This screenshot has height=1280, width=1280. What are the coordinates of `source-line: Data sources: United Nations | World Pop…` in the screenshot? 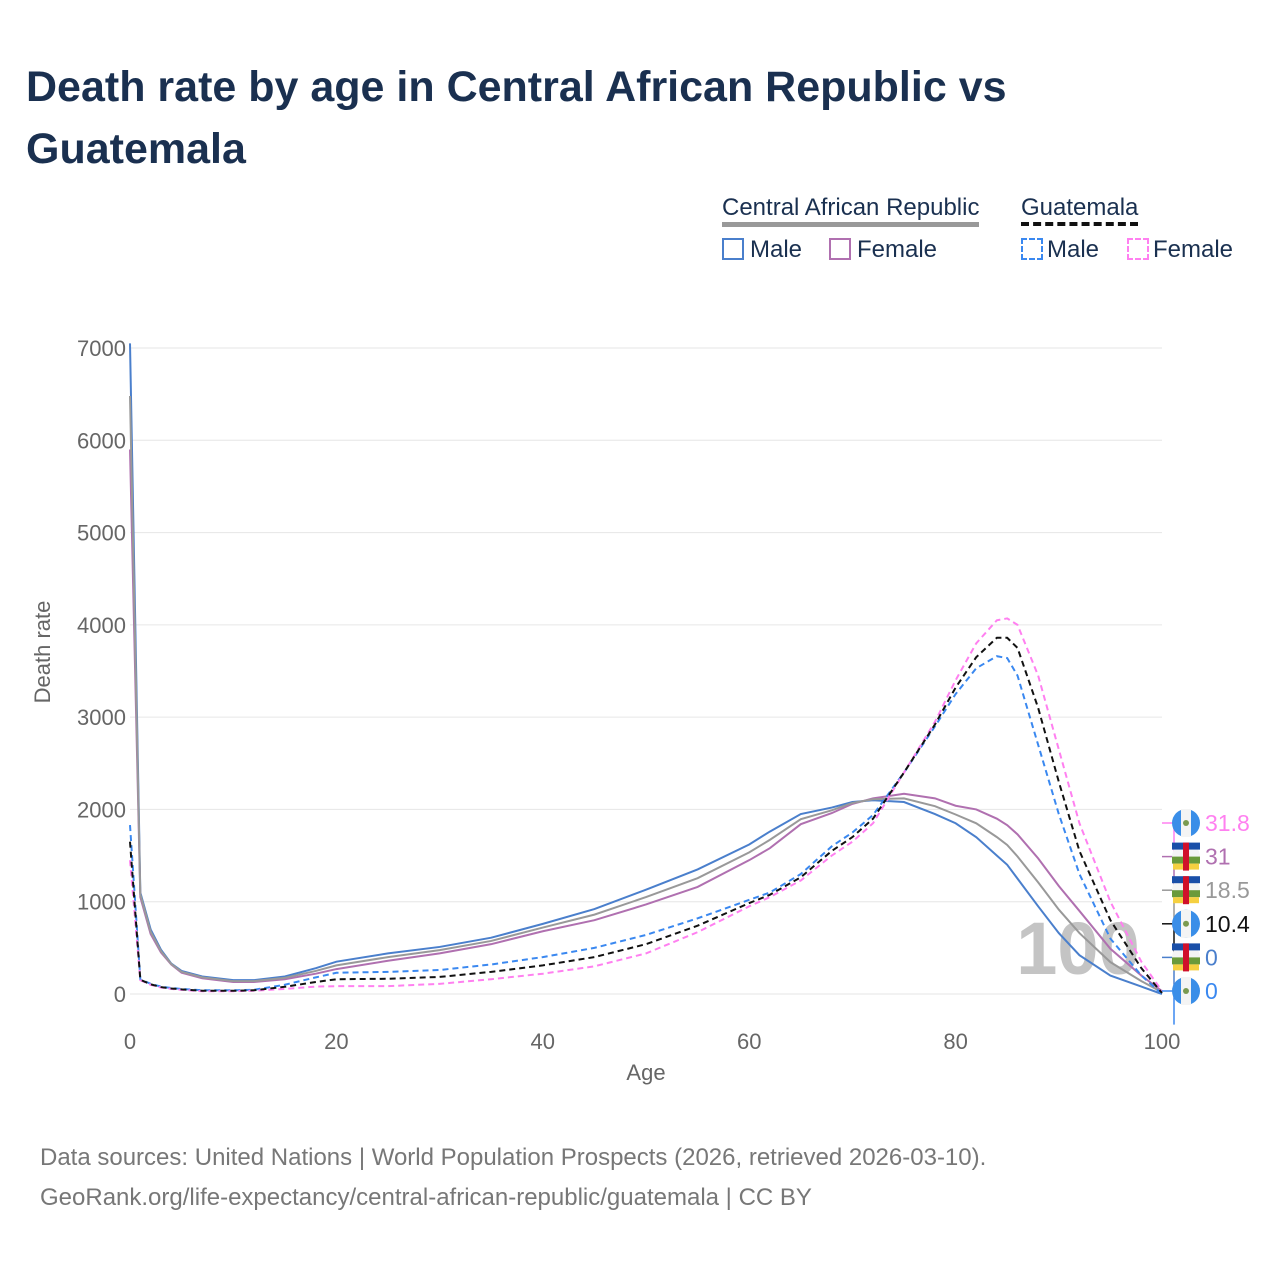 It's located at (513, 1157).